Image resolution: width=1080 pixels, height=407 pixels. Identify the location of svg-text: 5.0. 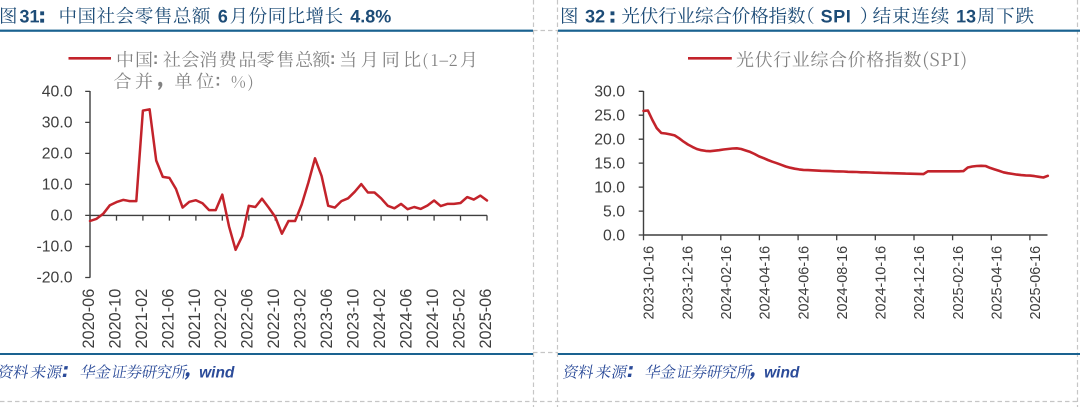
(614, 211).